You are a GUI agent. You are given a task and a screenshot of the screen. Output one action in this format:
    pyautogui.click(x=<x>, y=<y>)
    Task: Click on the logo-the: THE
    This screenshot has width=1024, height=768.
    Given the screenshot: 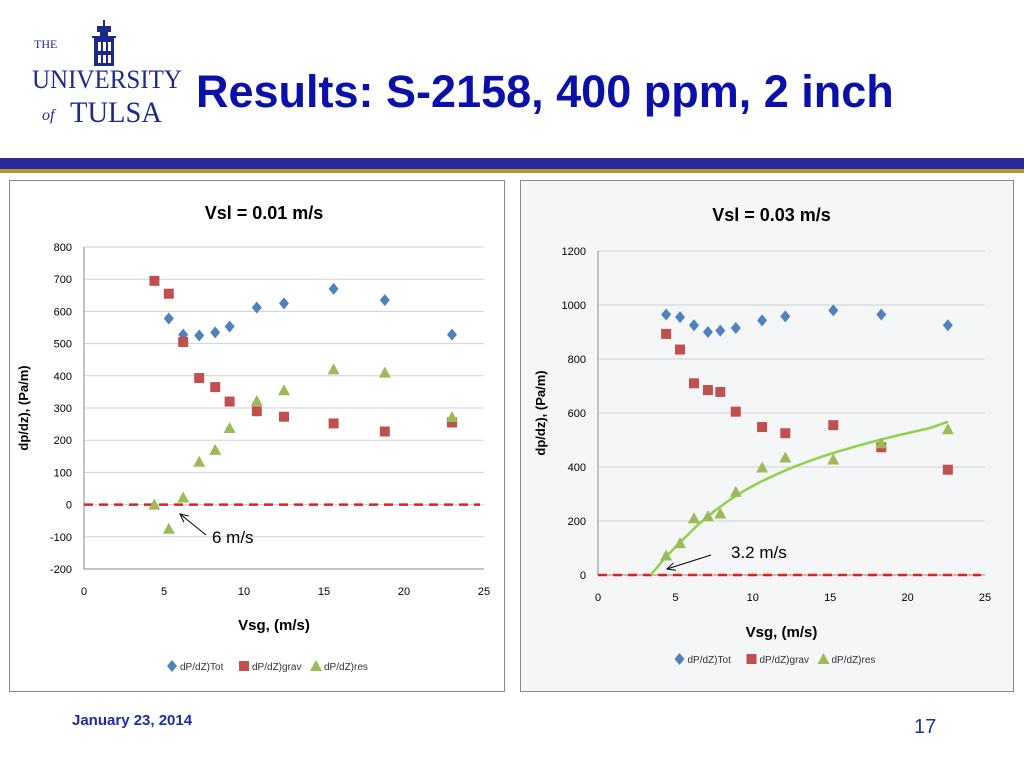 What is the action you would take?
    pyautogui.click(x=45, y=44)
    